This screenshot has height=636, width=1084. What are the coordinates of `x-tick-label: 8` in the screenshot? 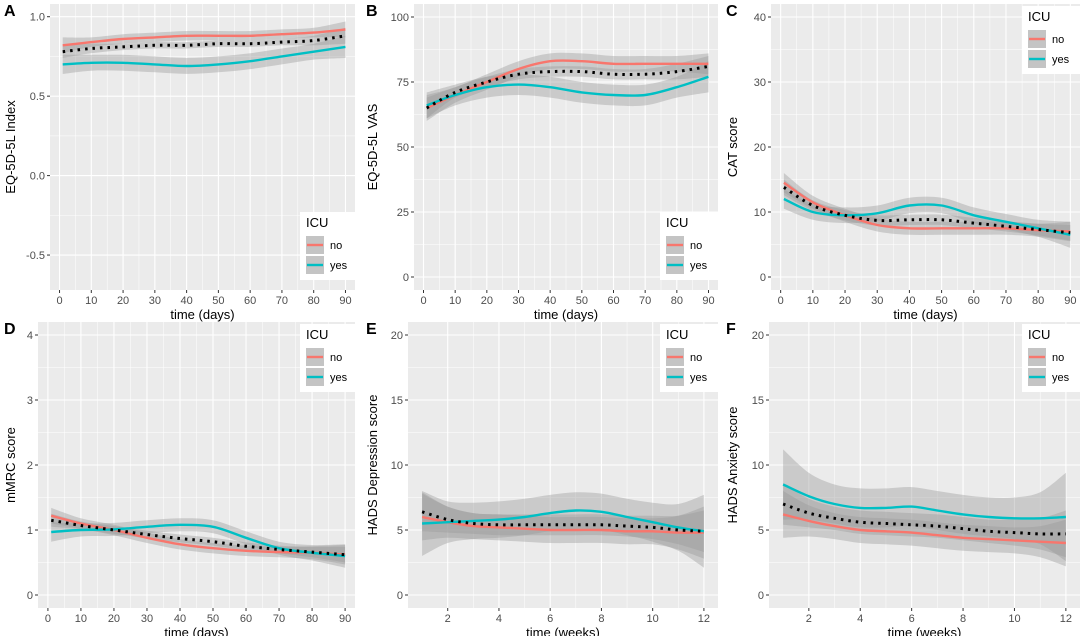 It's located at (601, 619).